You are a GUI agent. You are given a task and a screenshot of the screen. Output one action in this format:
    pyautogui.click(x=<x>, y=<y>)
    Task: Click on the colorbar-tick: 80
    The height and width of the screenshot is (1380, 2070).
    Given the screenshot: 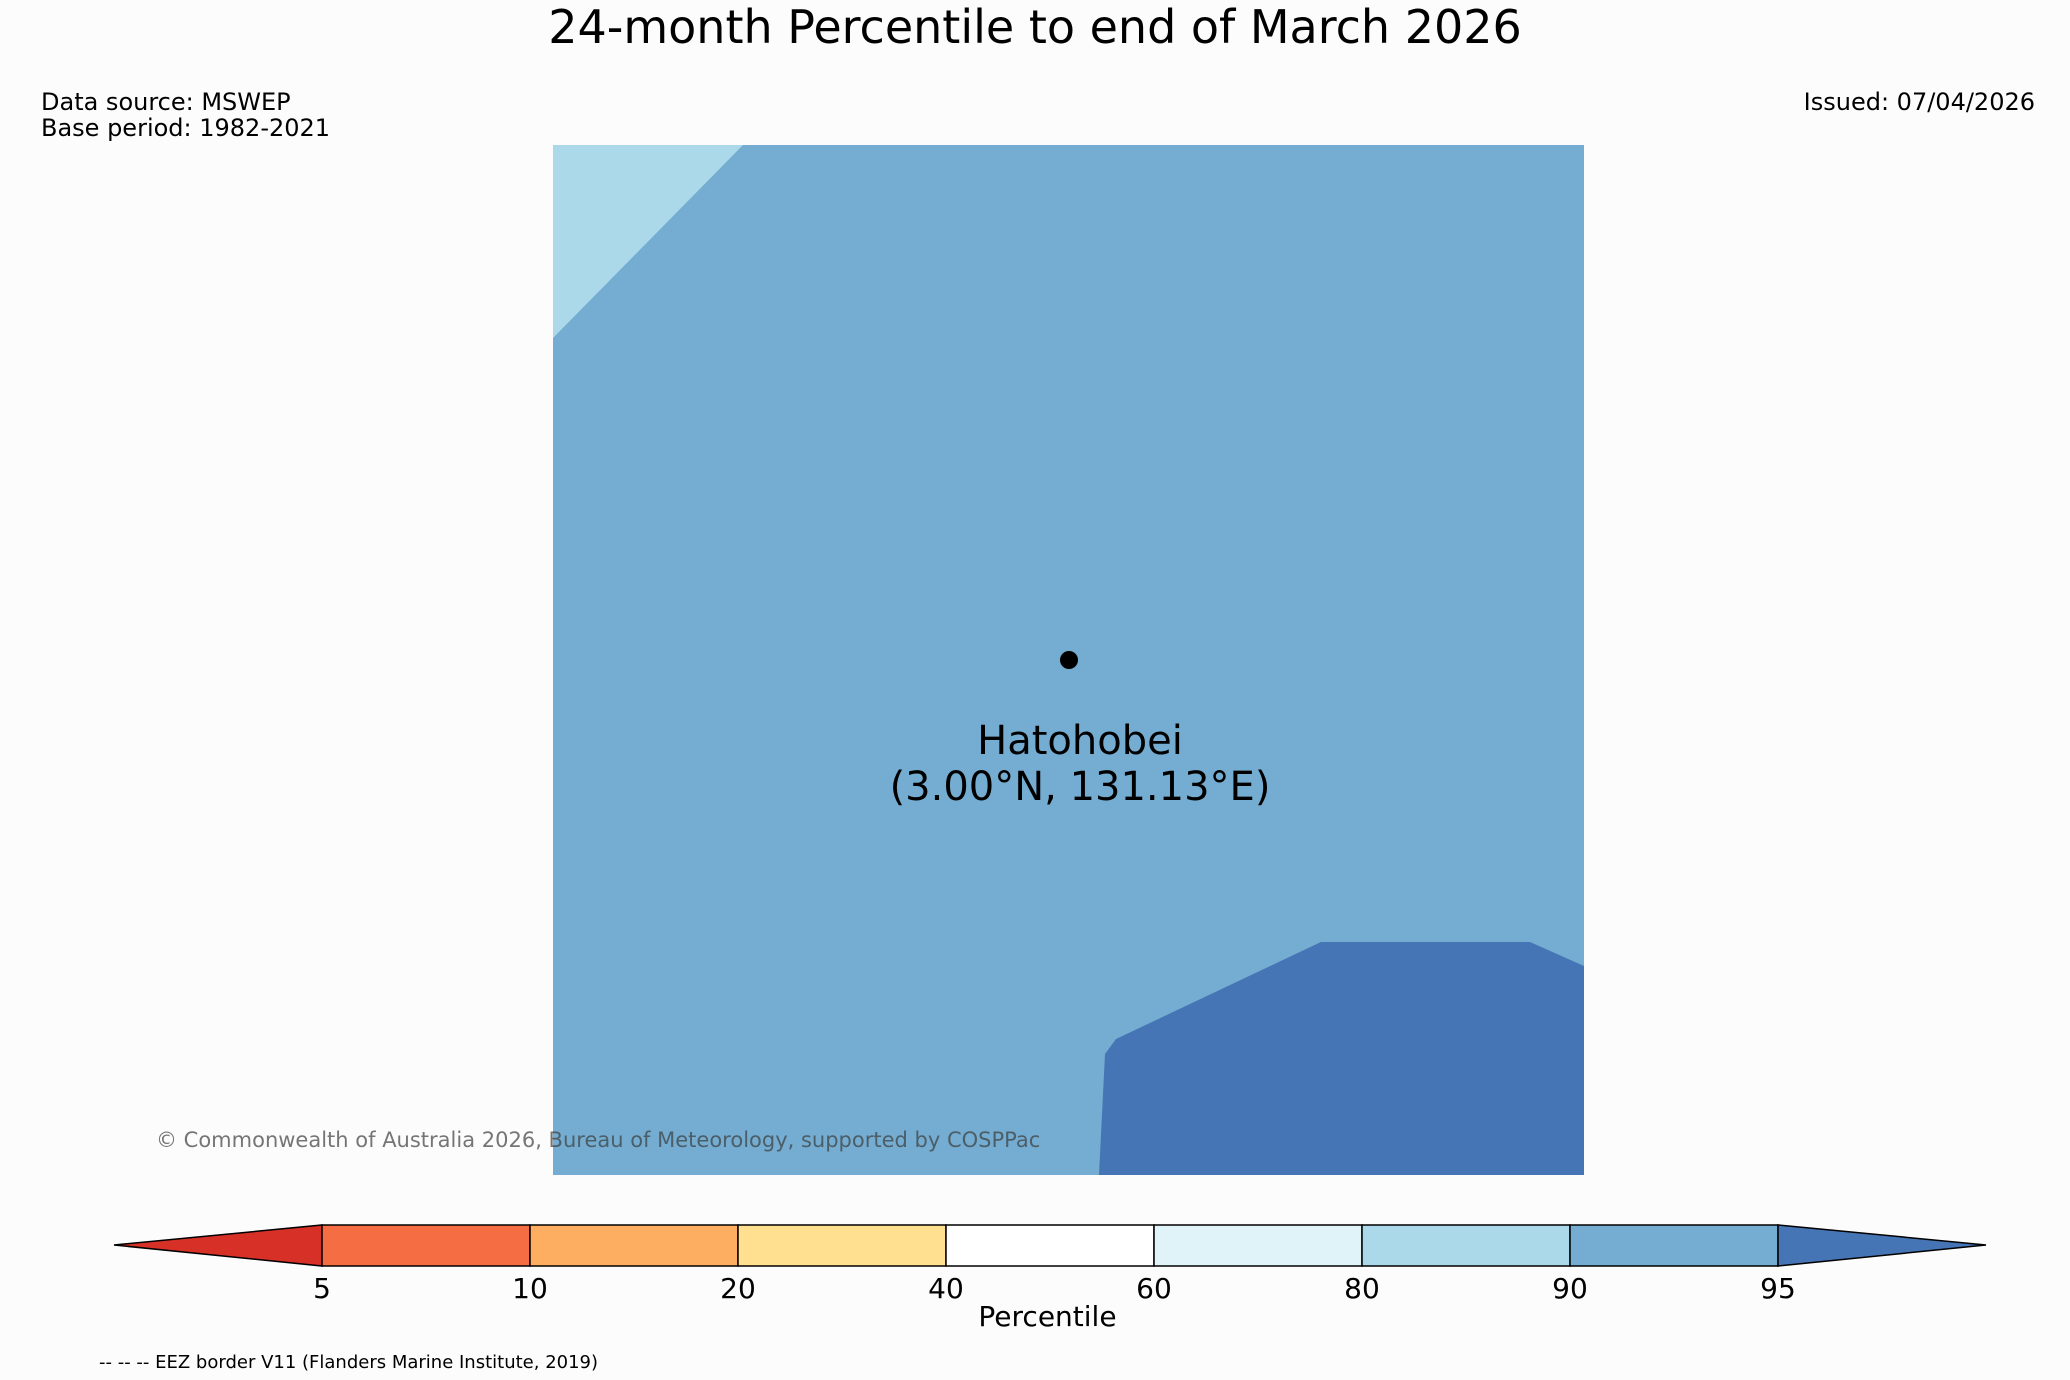 What is the action you would take?
    pyautogui.click(x=1362, y=1288)
    